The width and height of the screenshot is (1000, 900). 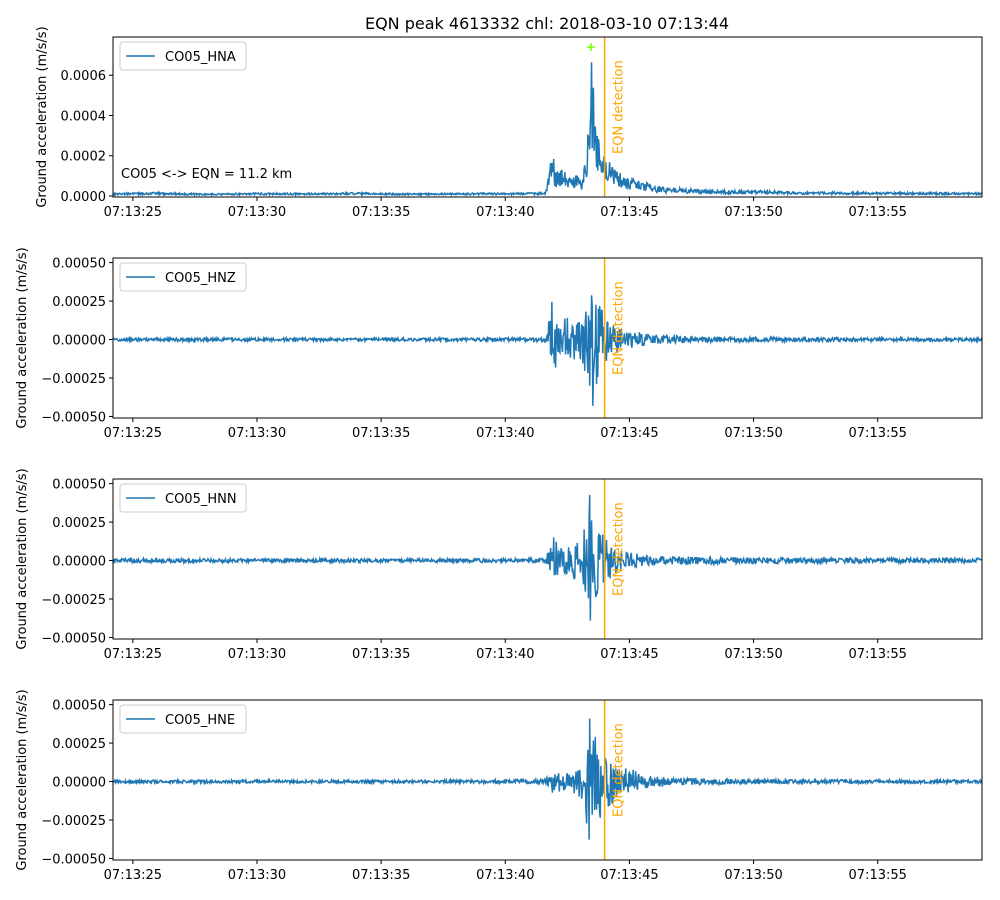 What do you see at coordinates (201, 499) in the screenshot?
I see `legend-entry: CO05_HNN` at bounding box center [201, 499].